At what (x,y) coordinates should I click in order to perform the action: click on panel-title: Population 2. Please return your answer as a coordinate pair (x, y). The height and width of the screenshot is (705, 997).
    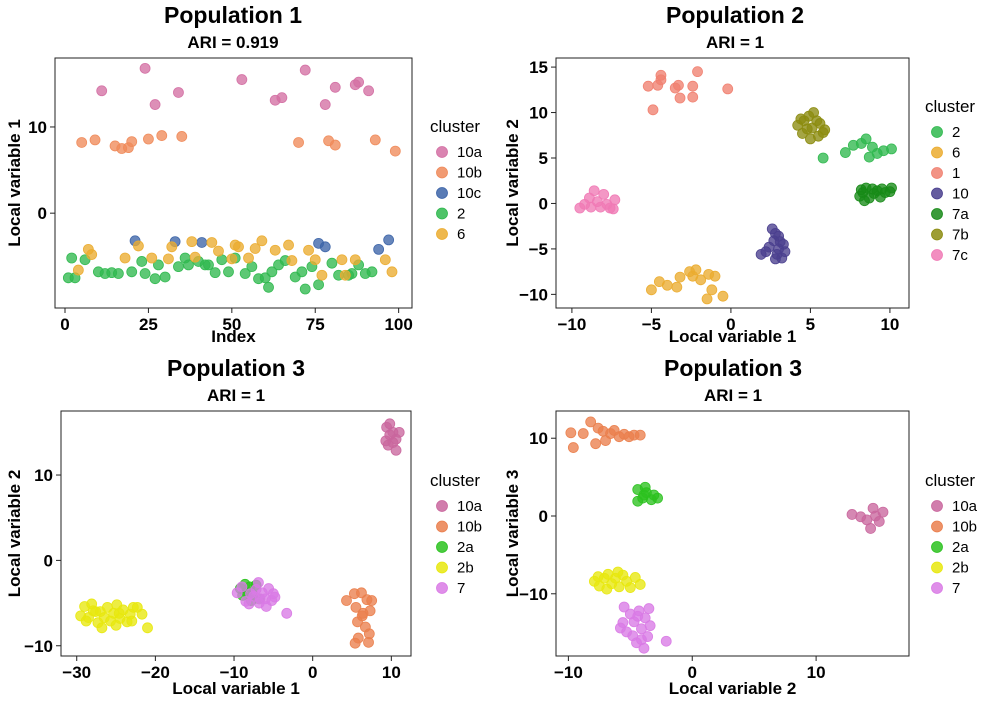
    Looking at the image, I should click on (735, 15).